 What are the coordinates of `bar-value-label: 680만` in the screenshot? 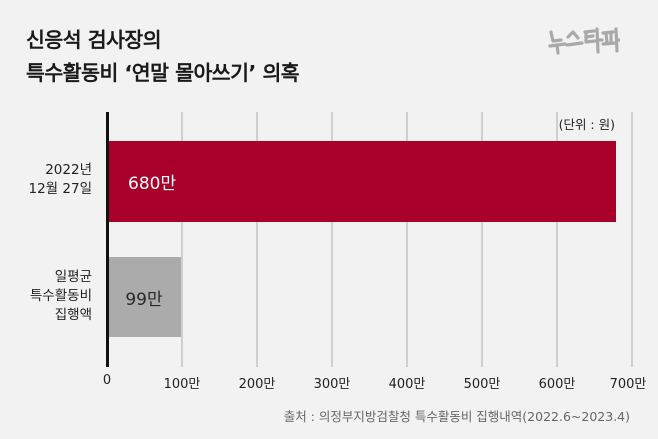 It's located at (152, 184).